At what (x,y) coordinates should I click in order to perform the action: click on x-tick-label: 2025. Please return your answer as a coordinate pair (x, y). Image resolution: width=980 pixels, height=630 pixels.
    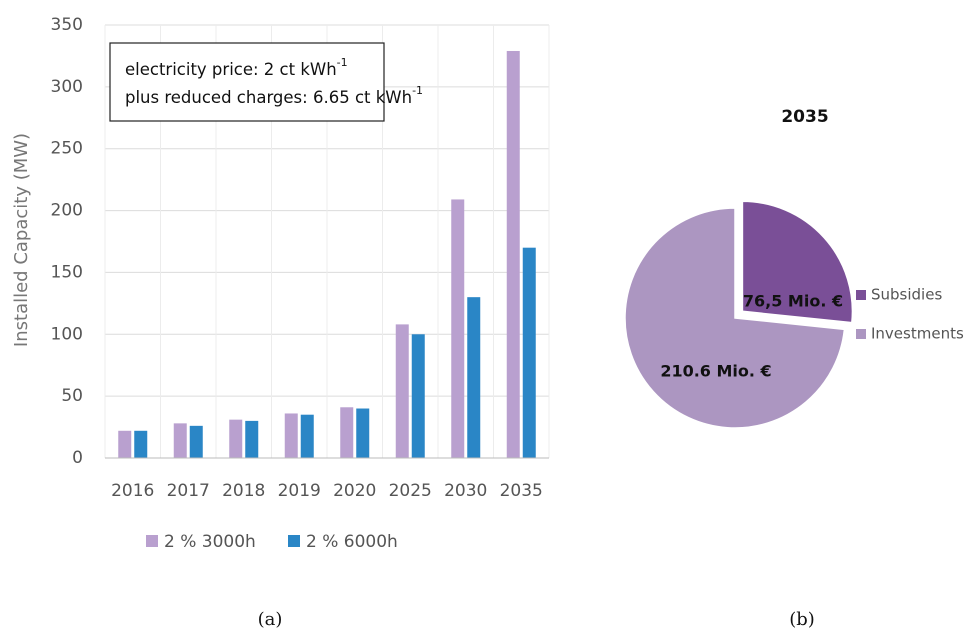
    Looking at the image, I should click on (410, 491).